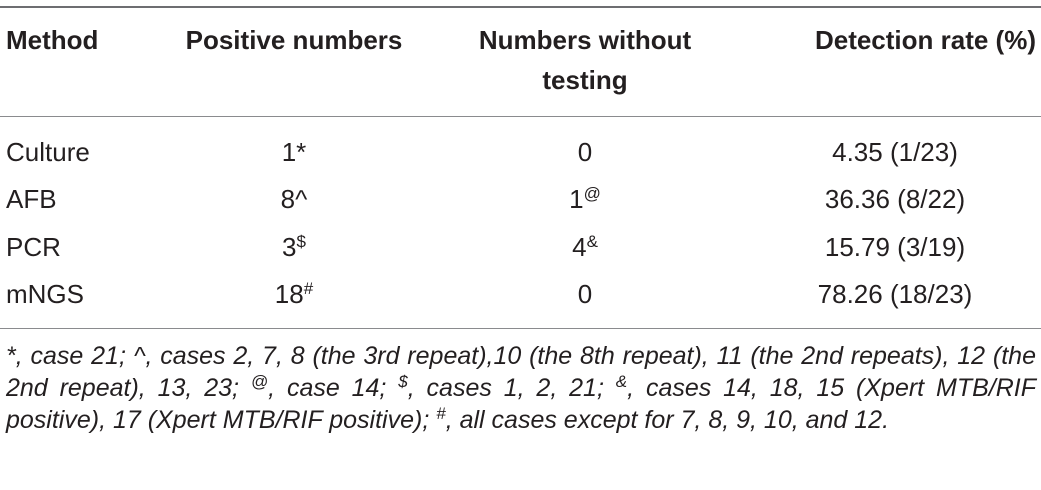 The height and width of the screenshot is (490, 1041). What do you see at coordinates (48, 152) in the screenshot?
I see `row-culture-method: Culture` at bounding box center [48, 152].